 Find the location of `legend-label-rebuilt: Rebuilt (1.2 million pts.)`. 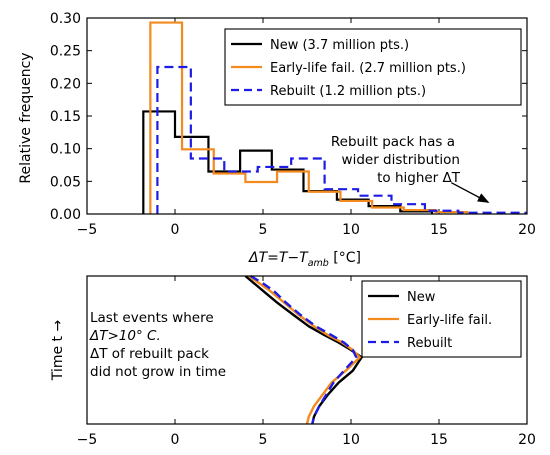

legend-label-rebuilt: Rebuilt (1.2 million pts.) is located at coordinates (348, 91).